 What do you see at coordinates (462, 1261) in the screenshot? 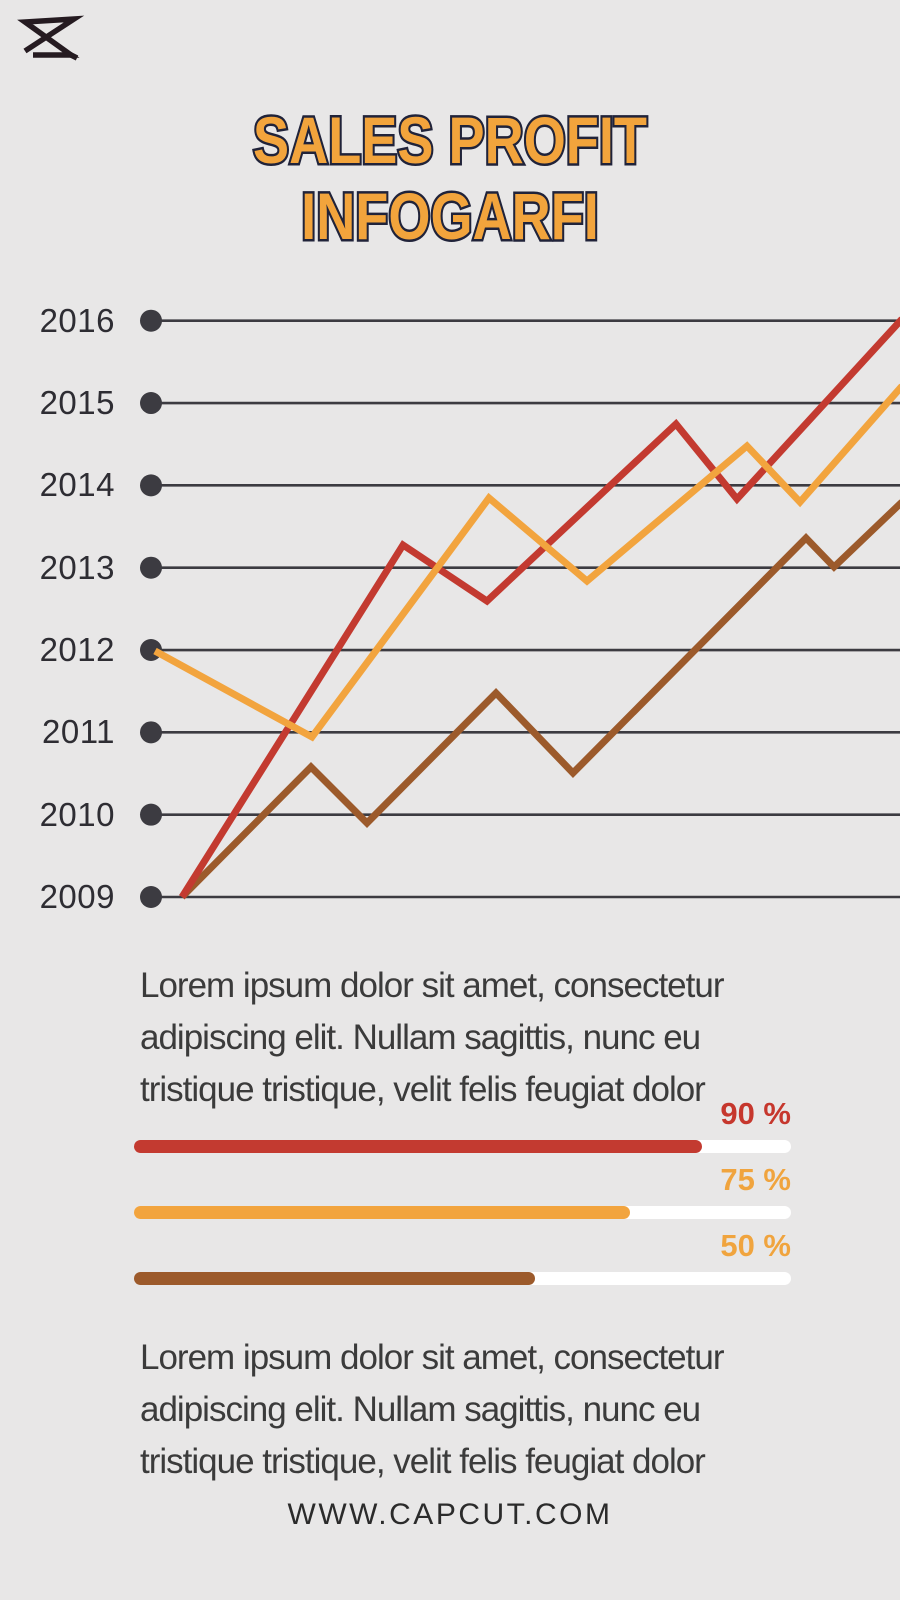
I see `progress-bar-row-50: 50 %` at bounding box center [462, 1261].